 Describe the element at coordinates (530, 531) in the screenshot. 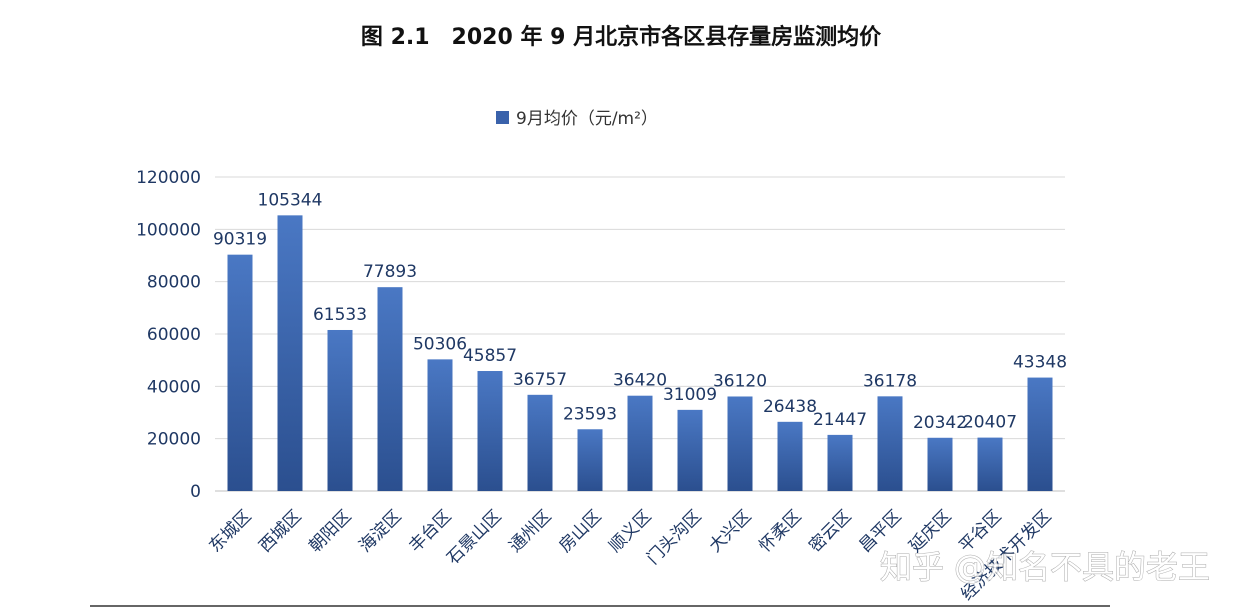

I see `x-category-label: 通州区` at that location.